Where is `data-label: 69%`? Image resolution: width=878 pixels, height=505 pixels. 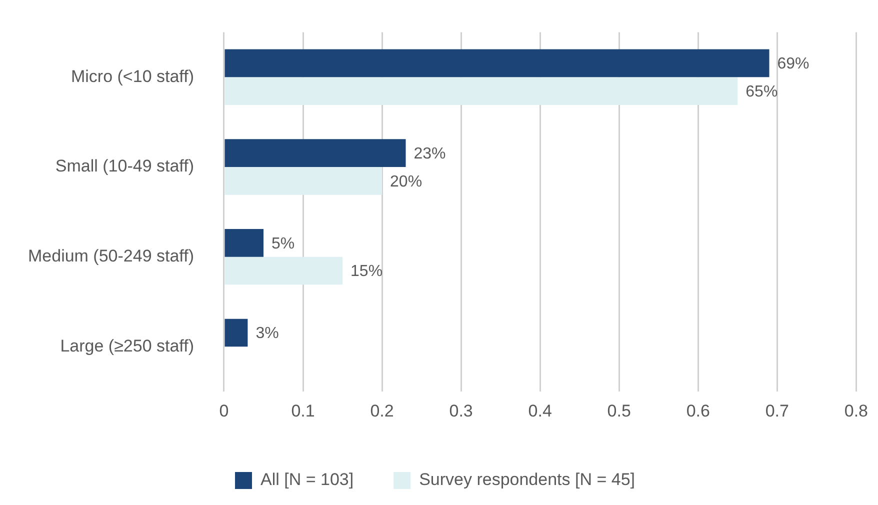
data-label: 69% is located at coordinates (793, 64).